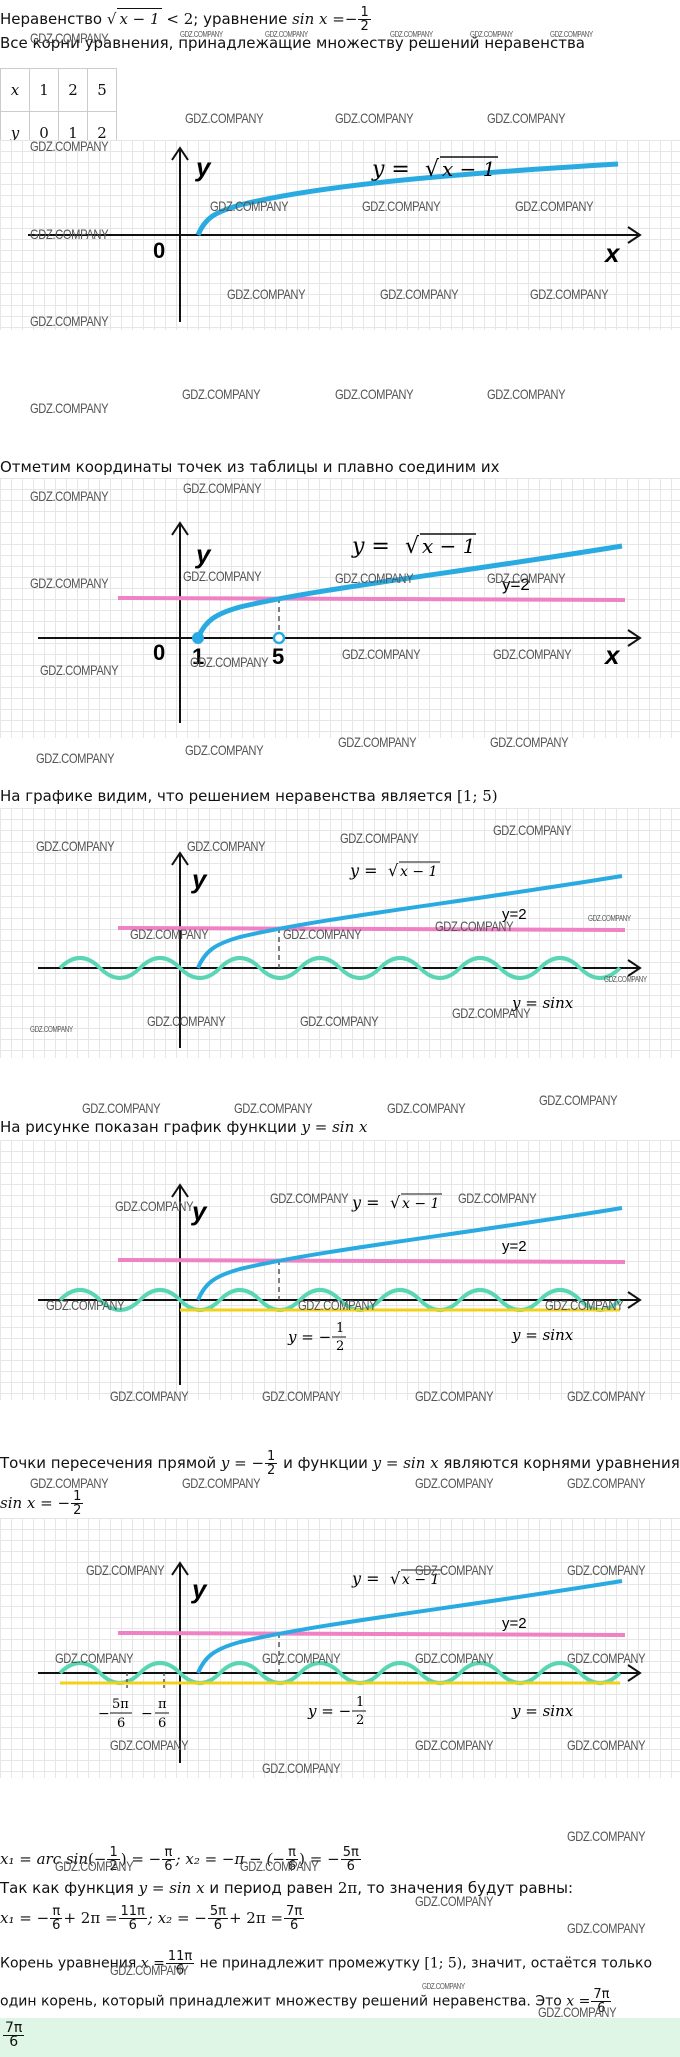 The image size is (680, 2057). I want to click on root1-minus: −, so click(104, 1714).